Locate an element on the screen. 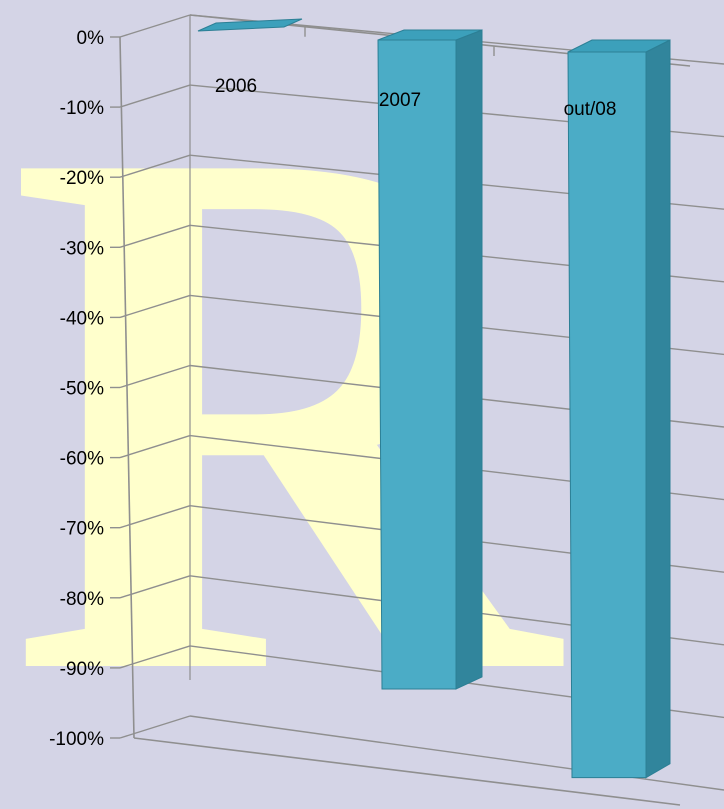 This screenshot has height=809, width=724. value-axis-line is located at coordinates (127, 387).